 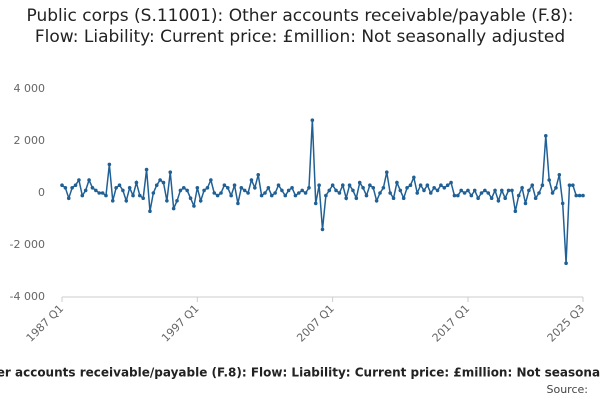 I want to click on y-tick-label: 4 000, so click(x=30, y=88).